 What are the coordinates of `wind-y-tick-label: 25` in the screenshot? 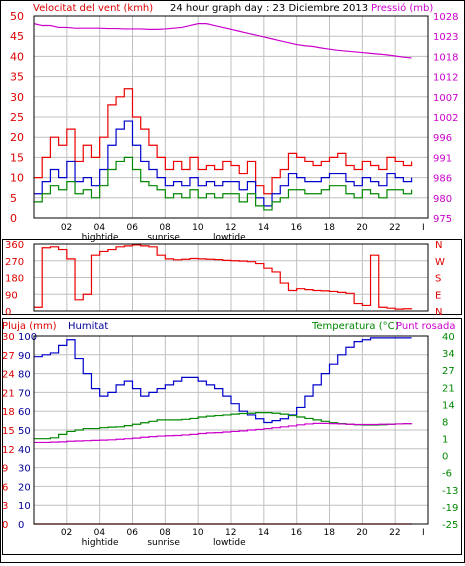 It's located at (17, 117).